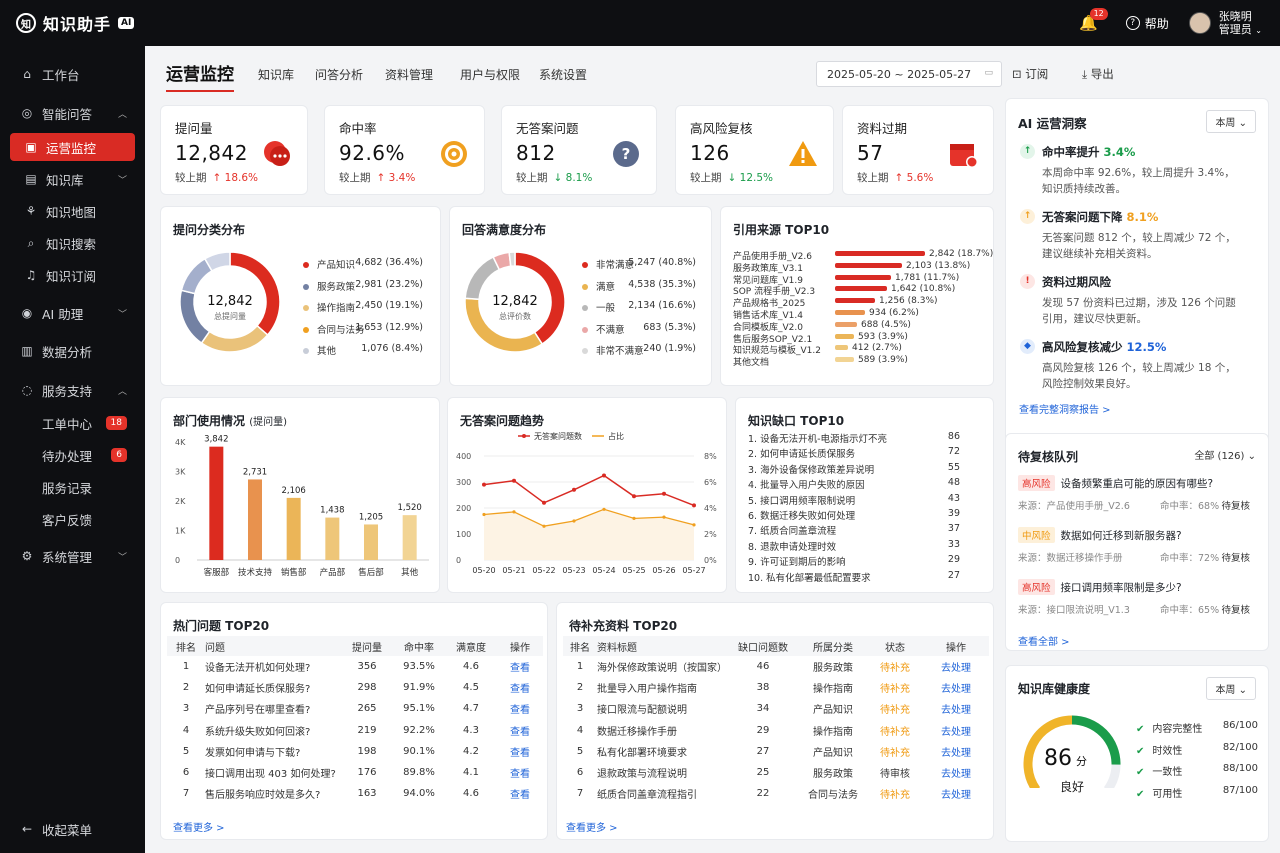  Describe the element at coordinates (1093, 20) in the screenshot. I see `notification-button: 🔔 12` at that location.